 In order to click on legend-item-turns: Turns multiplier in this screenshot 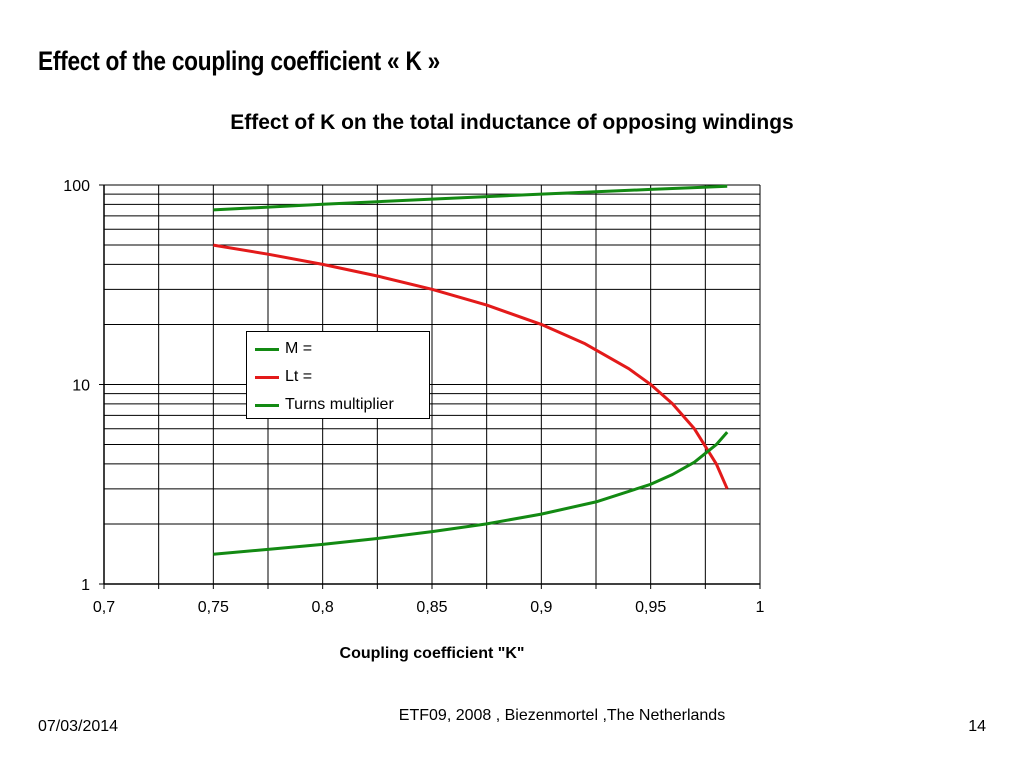, I will do `click(324, 405)`.